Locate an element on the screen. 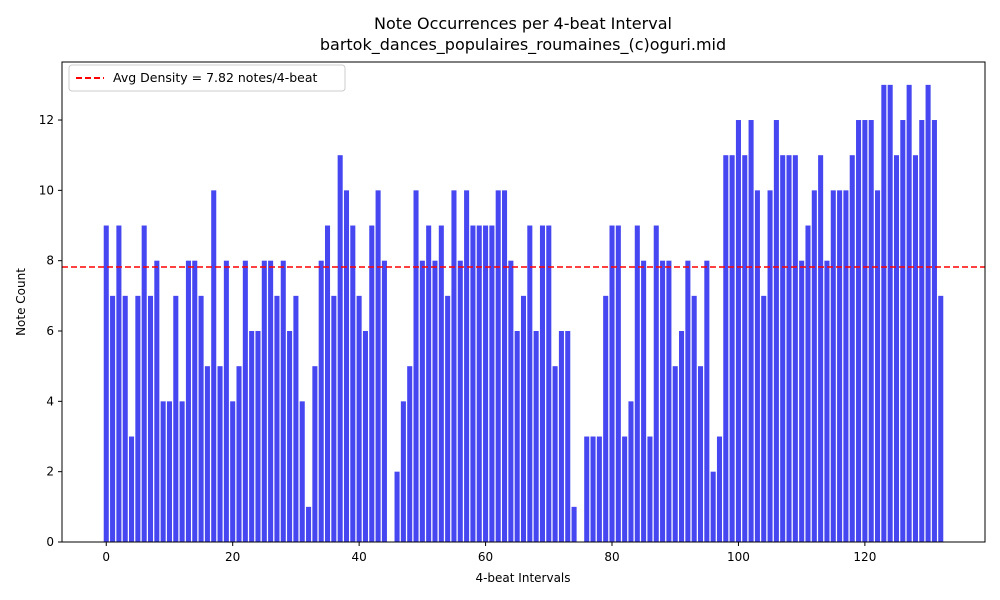 The width and height of the screenshot is (1000, 600). x-axis-label: 4-beat Intervals is located at coordinates (522, 578).